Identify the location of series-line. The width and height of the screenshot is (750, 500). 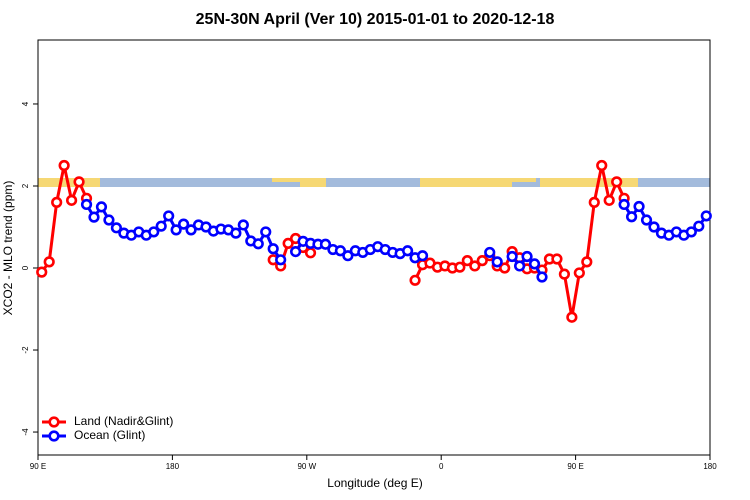
(519, 241).